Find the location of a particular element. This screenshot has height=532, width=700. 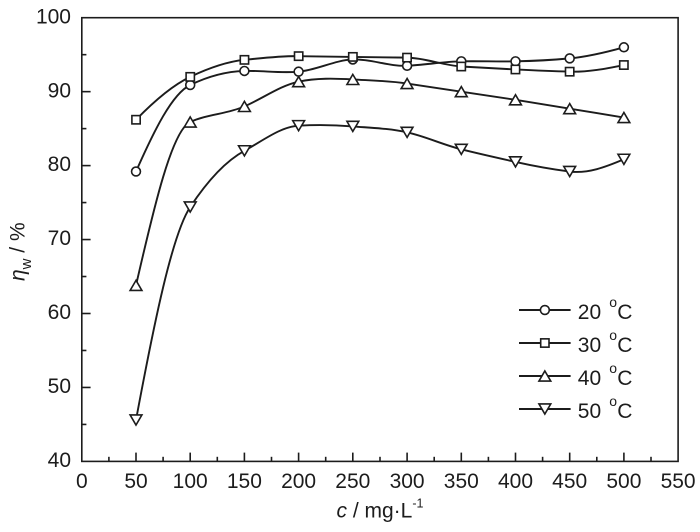

svg-text: 80 is located at coordinates (59, 164).